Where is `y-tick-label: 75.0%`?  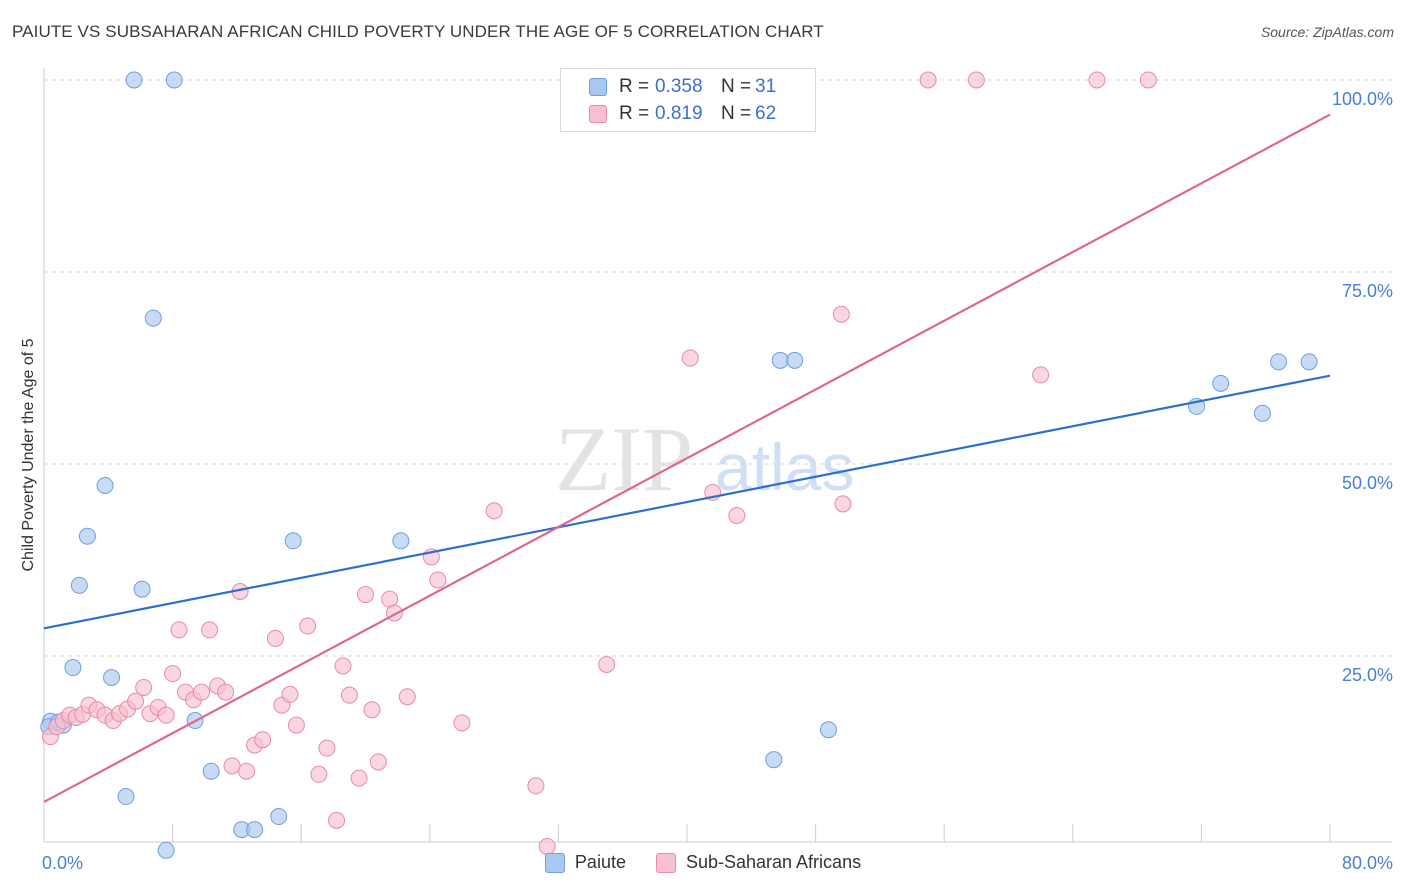
y-tick-label: 75.0% is located at coordinates (1367, 291).